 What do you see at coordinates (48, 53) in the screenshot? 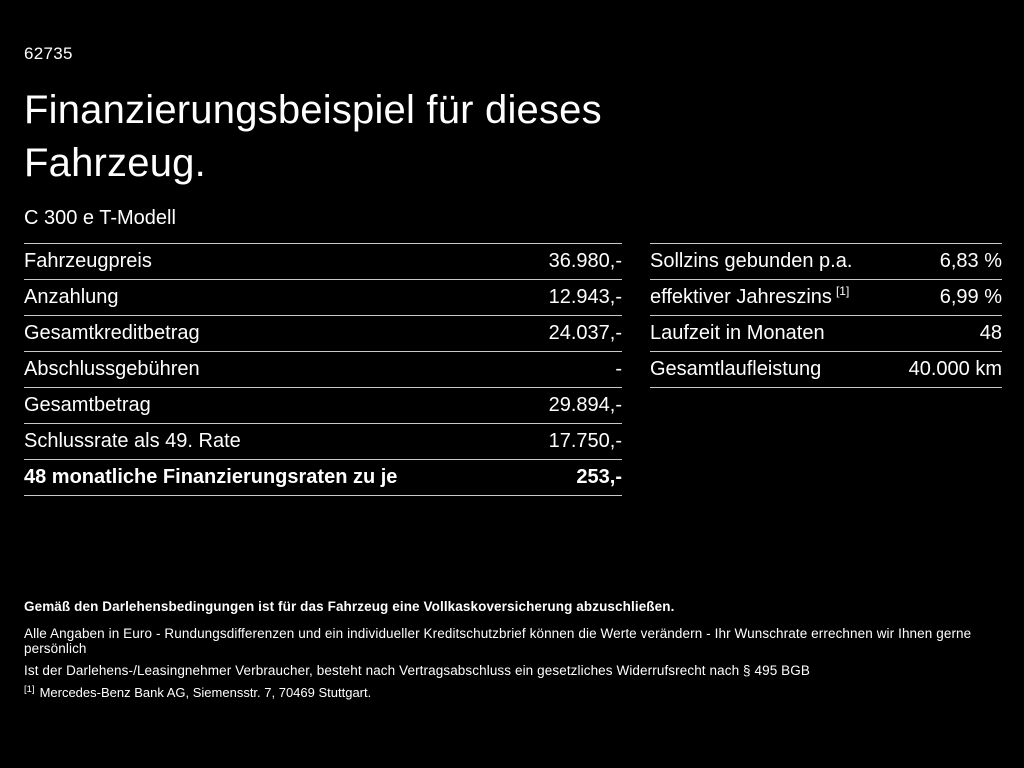
I see `vehicle-id: 62735` at bounding box center [48, 53].